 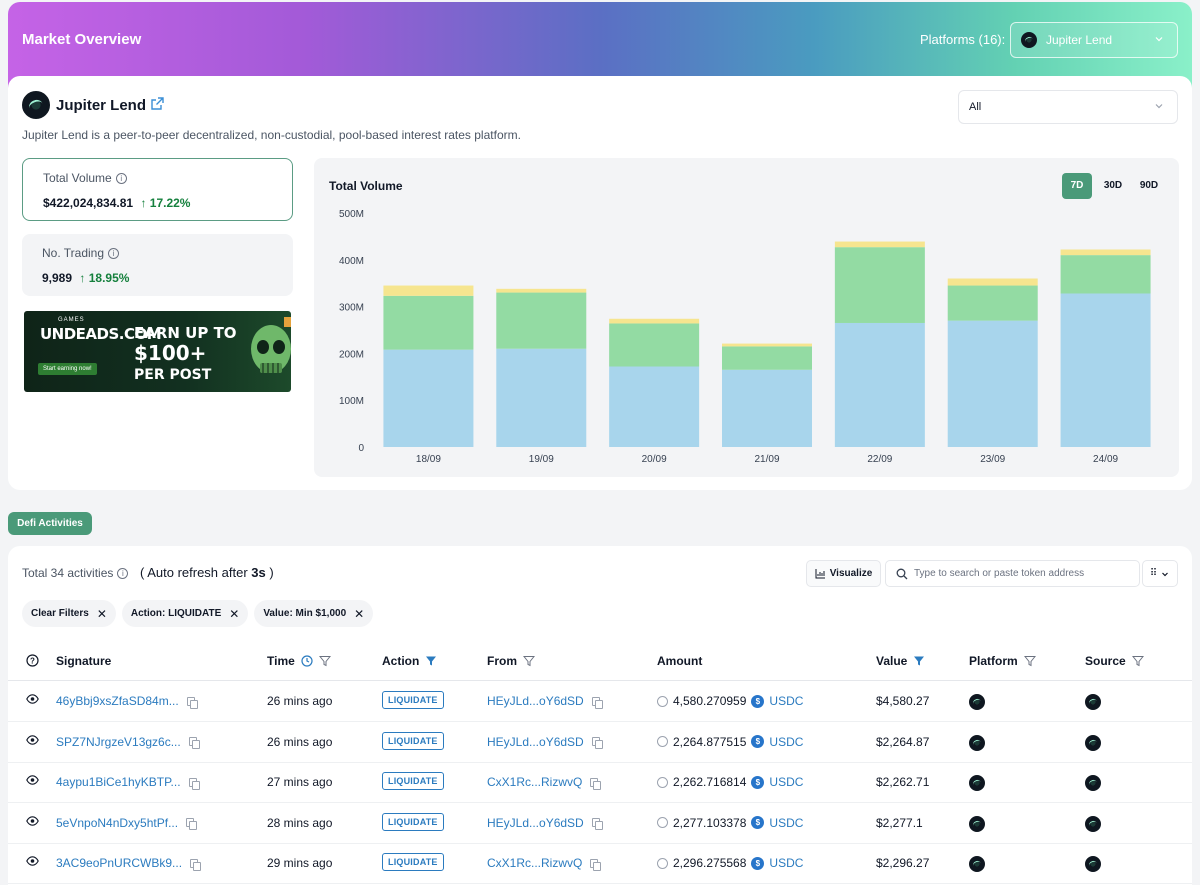 I want to click on visualize-button: Visualize, so click(x=843, y=573).